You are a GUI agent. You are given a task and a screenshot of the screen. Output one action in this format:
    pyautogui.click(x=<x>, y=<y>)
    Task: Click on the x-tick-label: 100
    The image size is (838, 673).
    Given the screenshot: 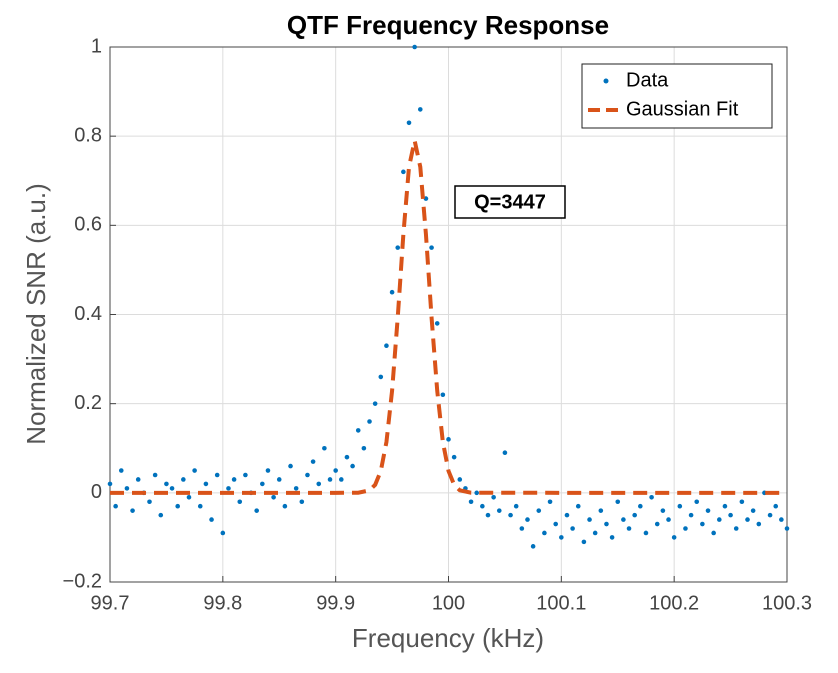 What is the action you would take?
    pyautogui.click(x=448, y=603)
    